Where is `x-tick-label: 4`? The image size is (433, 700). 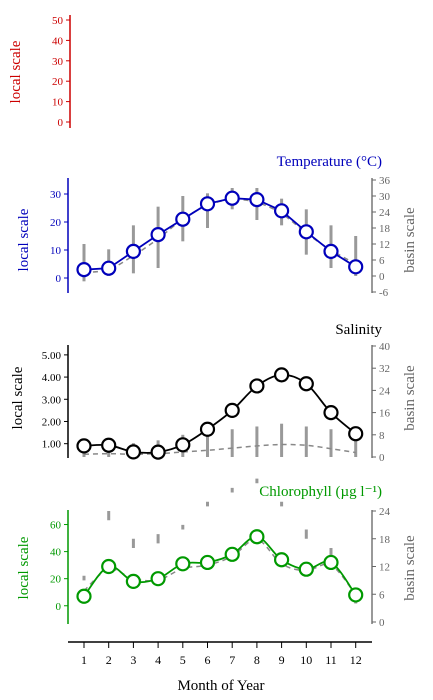 x-tick-label: 4 is located at coordinates (158, 660).